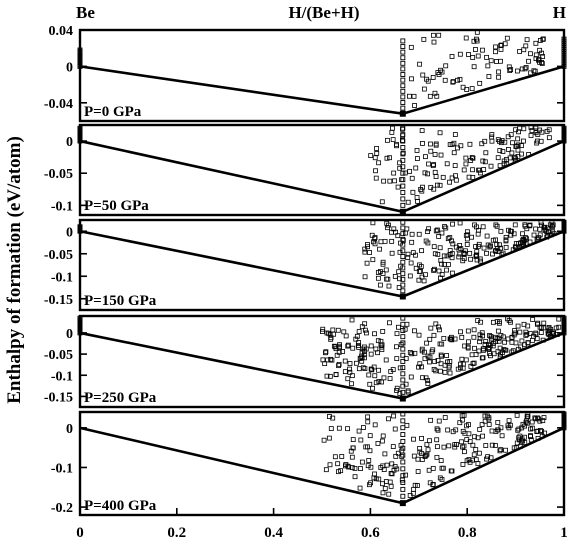 Image resolution: width=572 pixels, height=548 pixels. What do you see at coordinates (62, 376) in the screenshot?
I see `y-tick-label: -0.1` at bounding box center [62, 376].